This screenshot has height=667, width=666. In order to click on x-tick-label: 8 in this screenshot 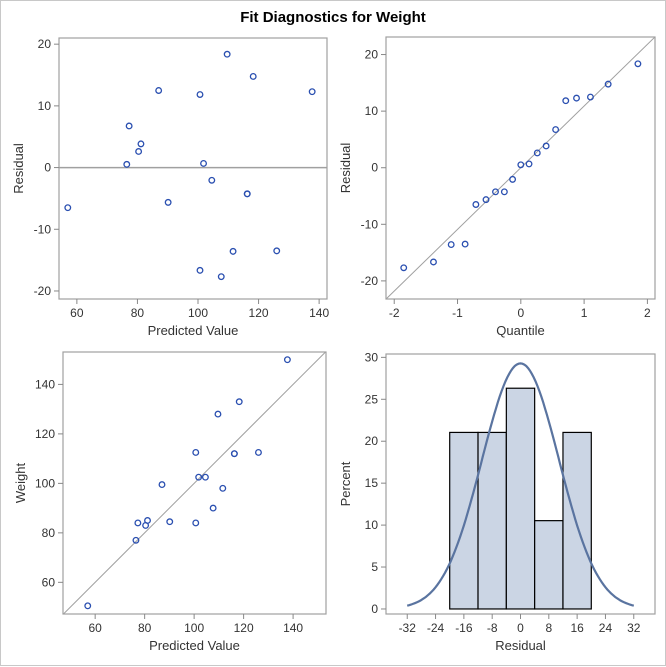, I will do `click(548, 628)`.